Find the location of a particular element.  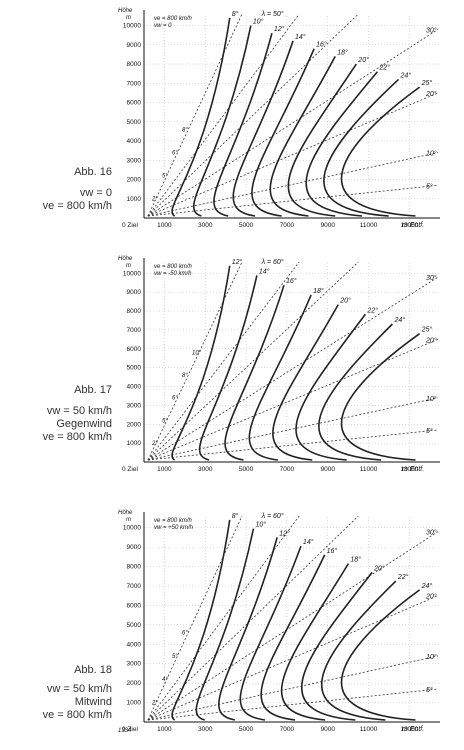

y-axis-label: Höhe is located at coordinates (125, 259).